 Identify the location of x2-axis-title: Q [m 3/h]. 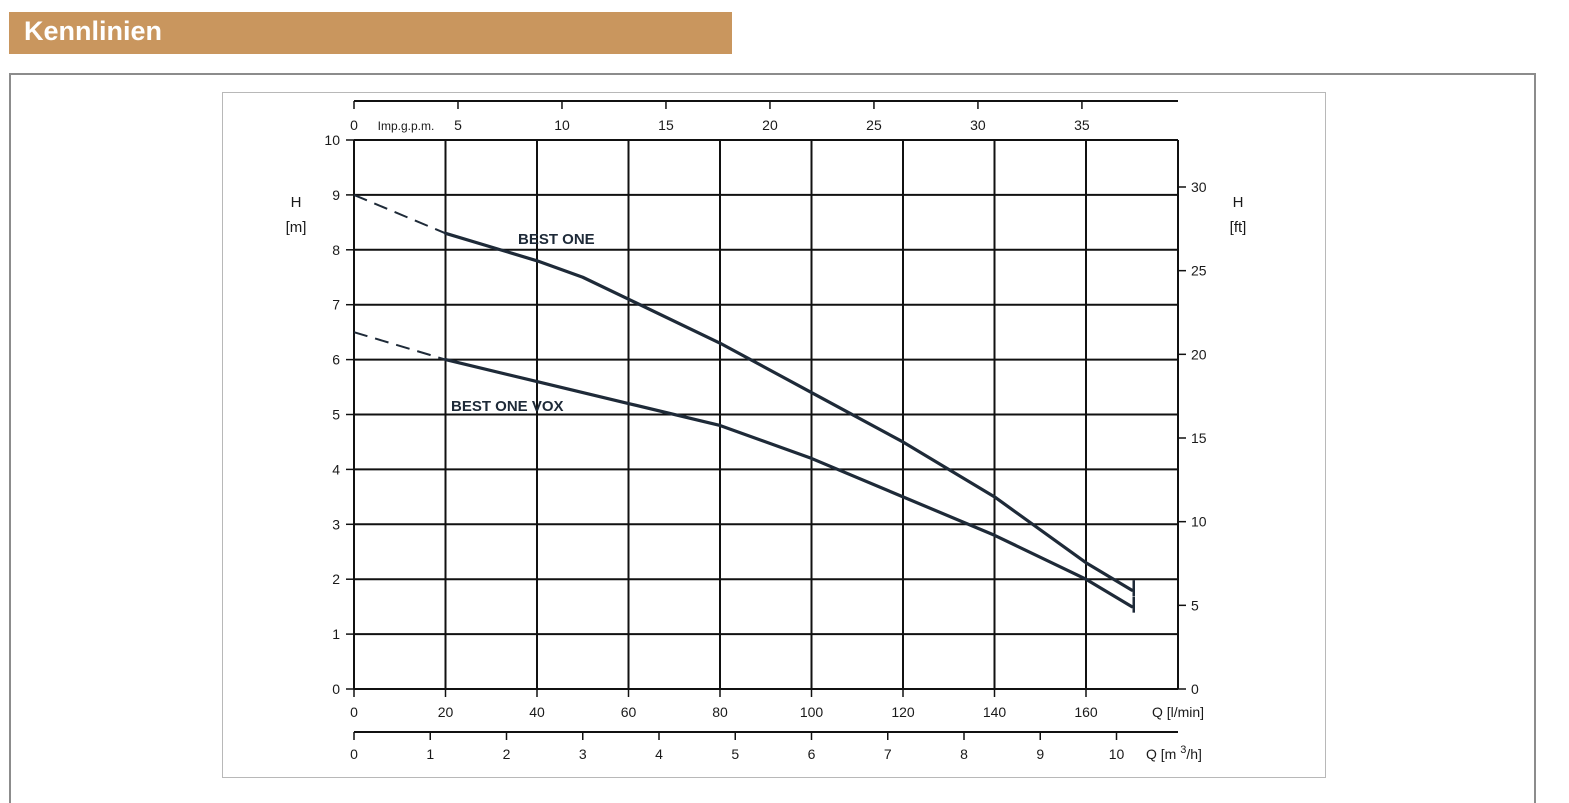
(1174, 753).